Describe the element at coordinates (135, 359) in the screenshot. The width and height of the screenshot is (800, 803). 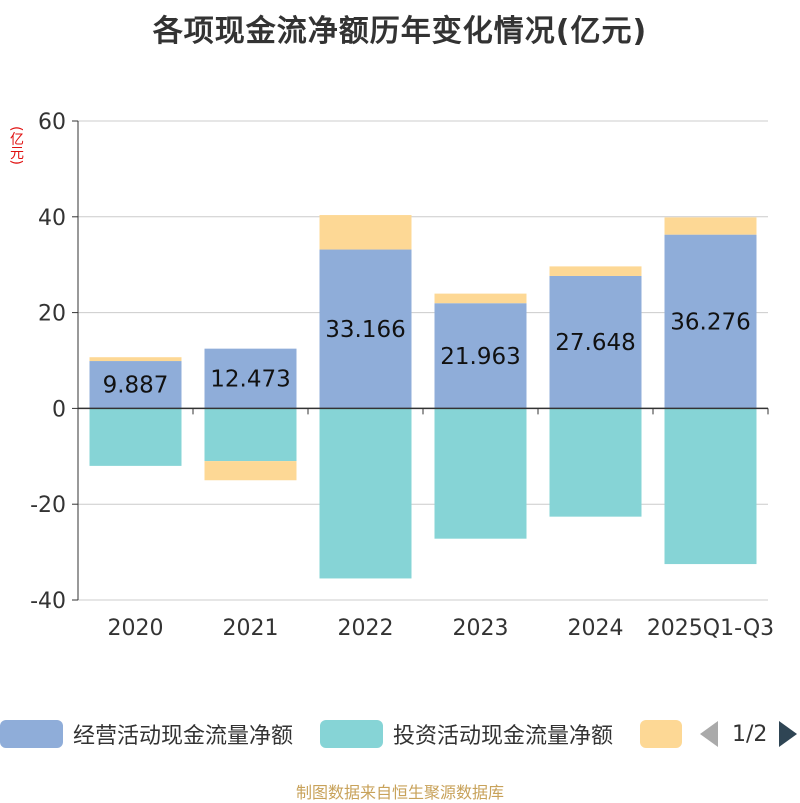
I see `bar-third-2020` at that location.